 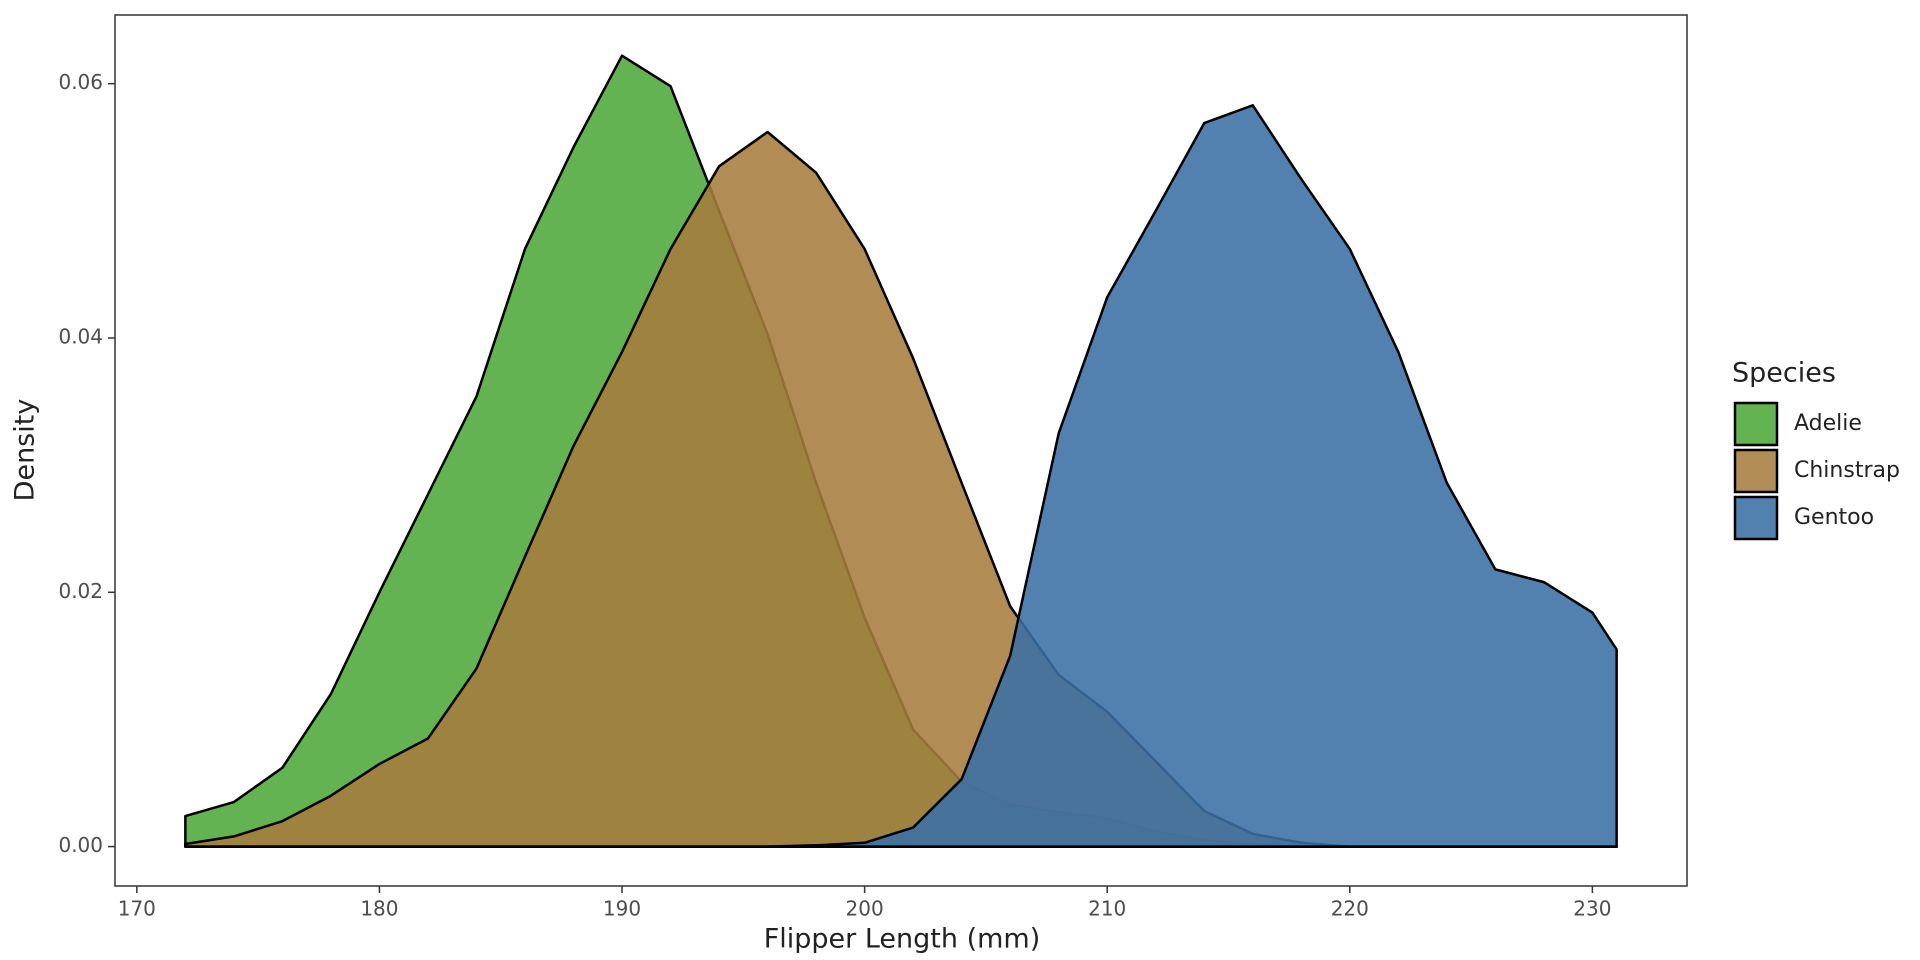 I want to click on x-tick-label: 210, so click(x=1107, y=909).